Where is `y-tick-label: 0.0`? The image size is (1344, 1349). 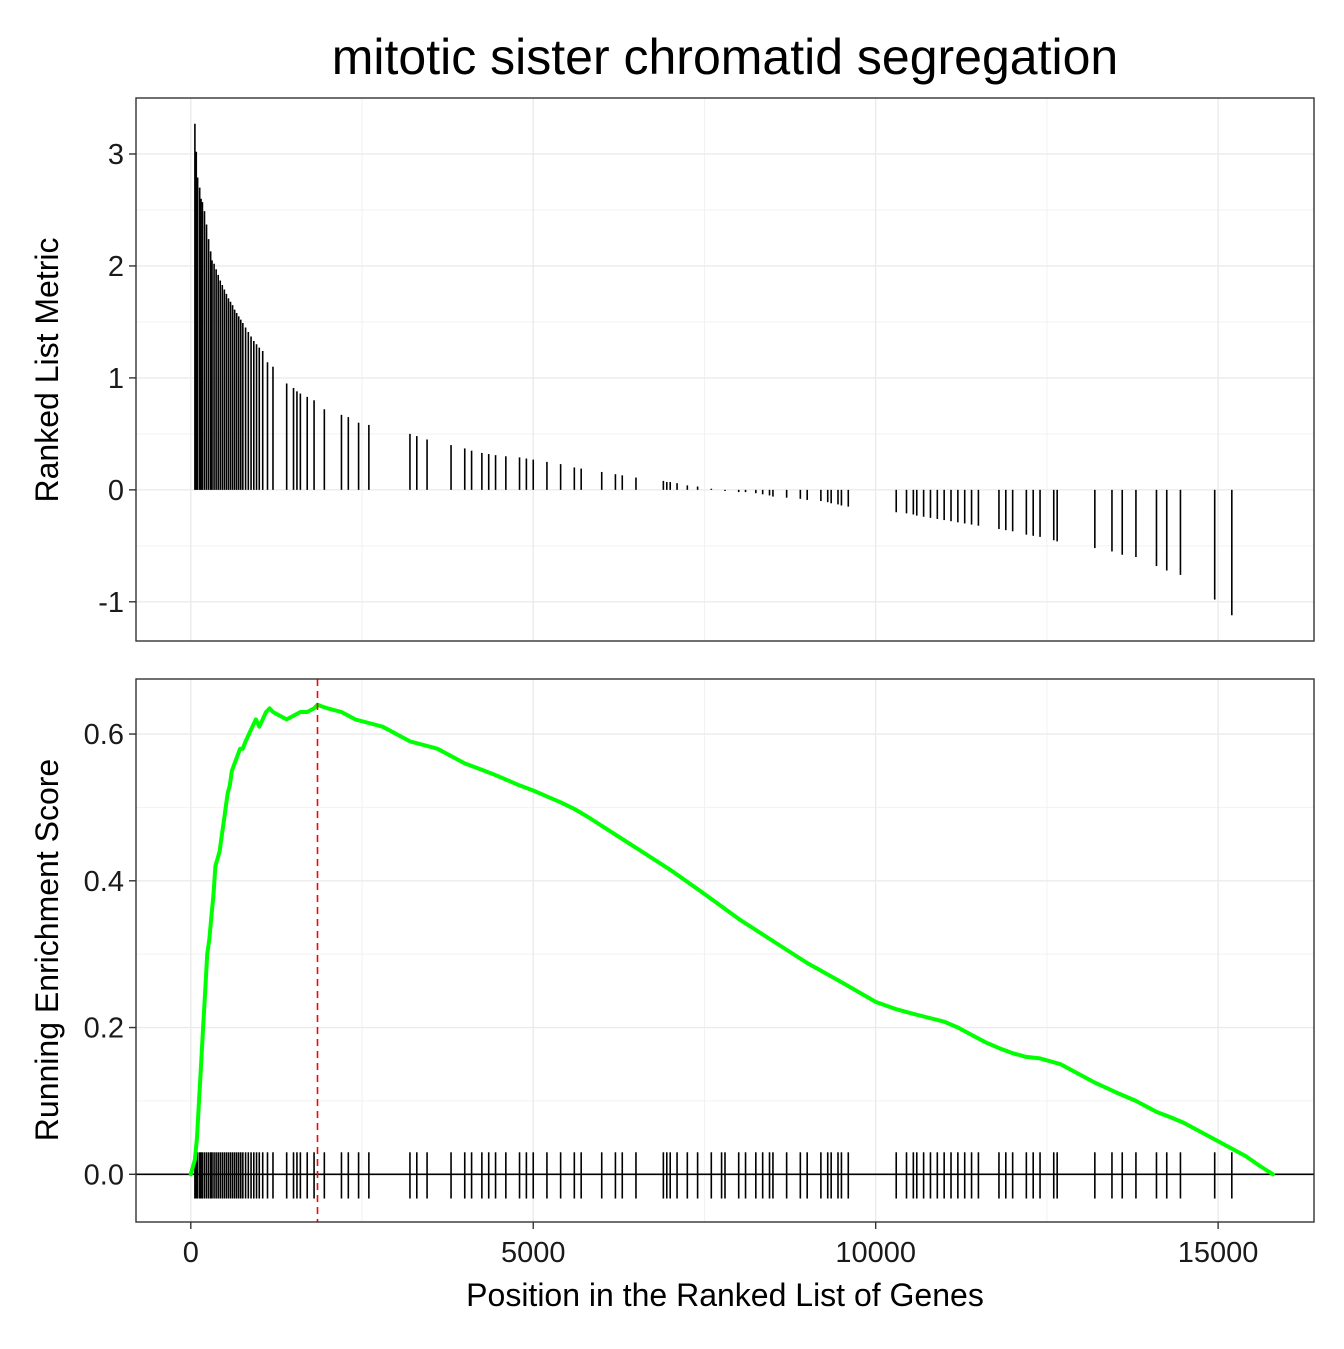
y-tick-label: 0.0 is located at coordinates (104, 1175).